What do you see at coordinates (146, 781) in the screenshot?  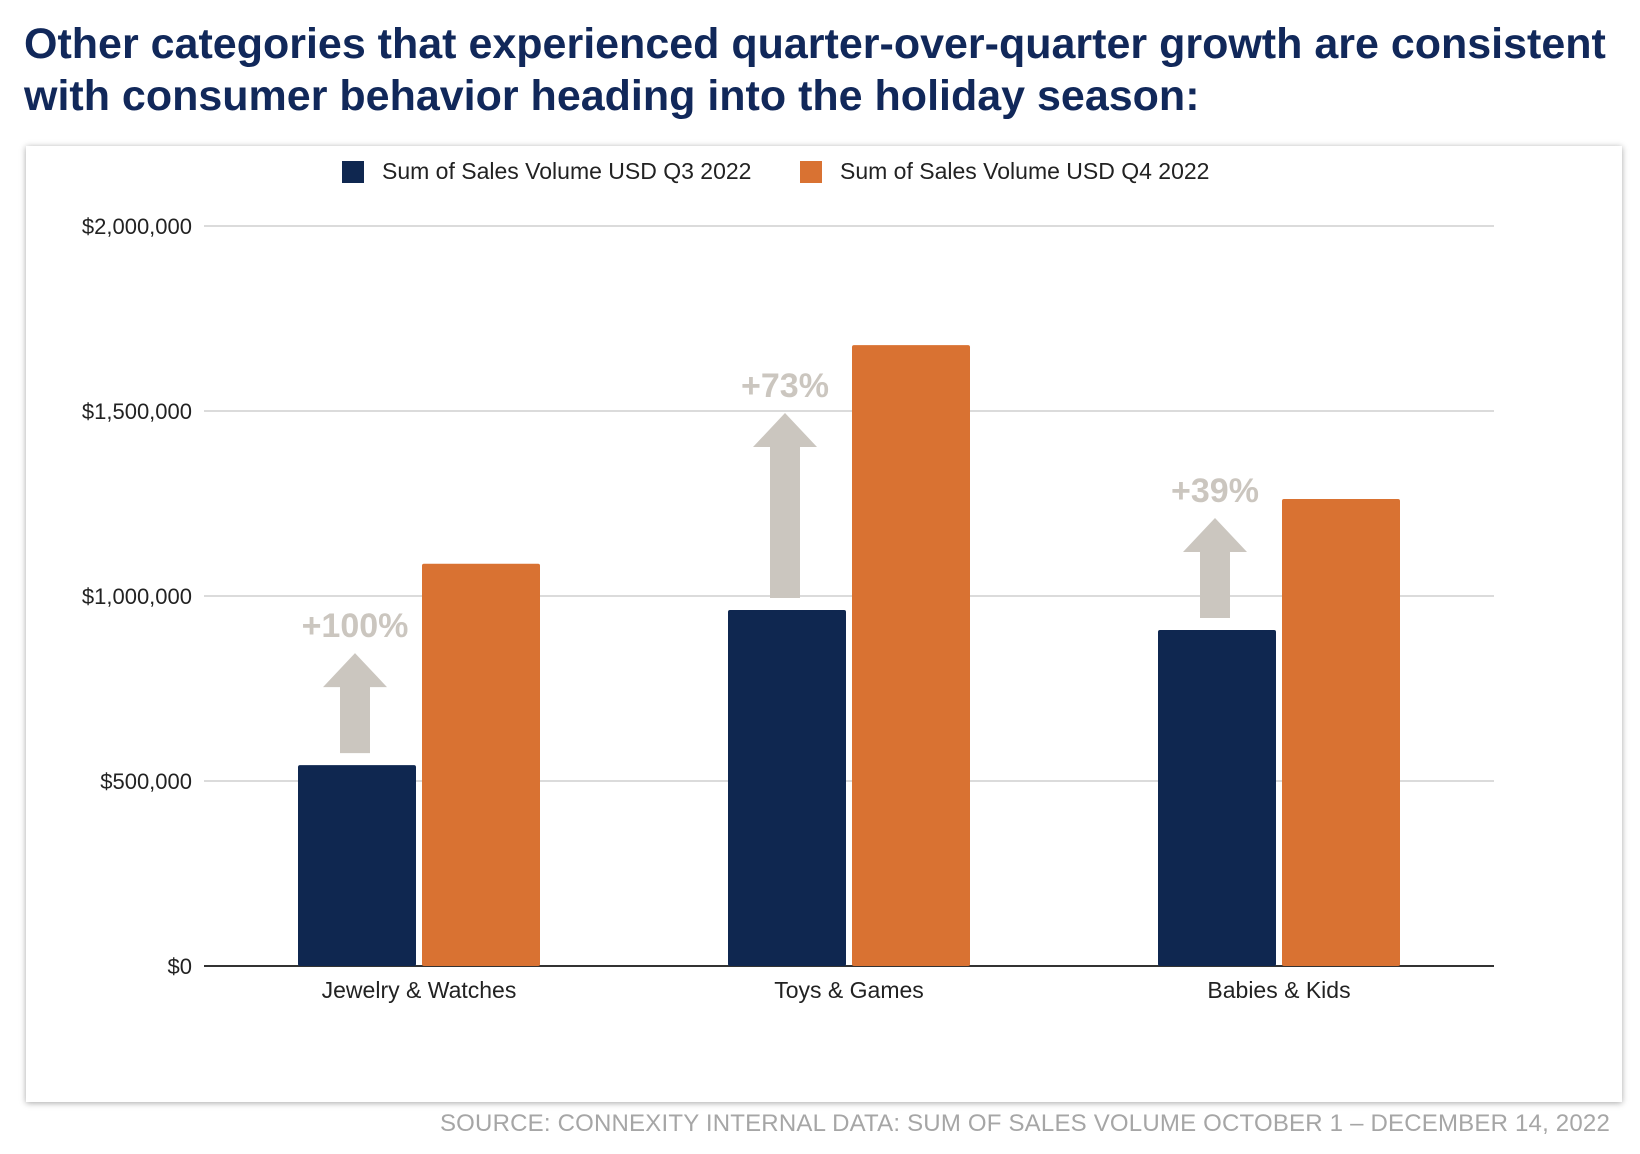 I see `y-tick-label: $500,000` at bounding box center [146, 781].